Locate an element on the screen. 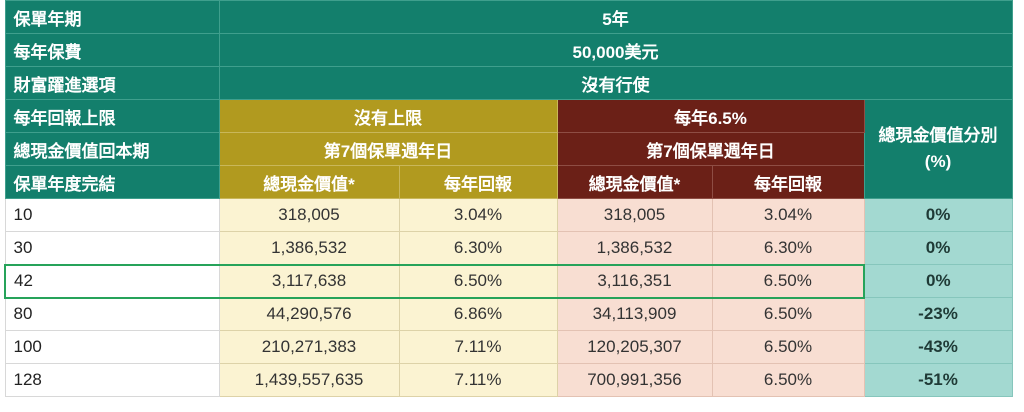 The width and height of the screenshot is (1024, 412). annual-premium-label: 每年保費 is located at coordinates (112, 50).